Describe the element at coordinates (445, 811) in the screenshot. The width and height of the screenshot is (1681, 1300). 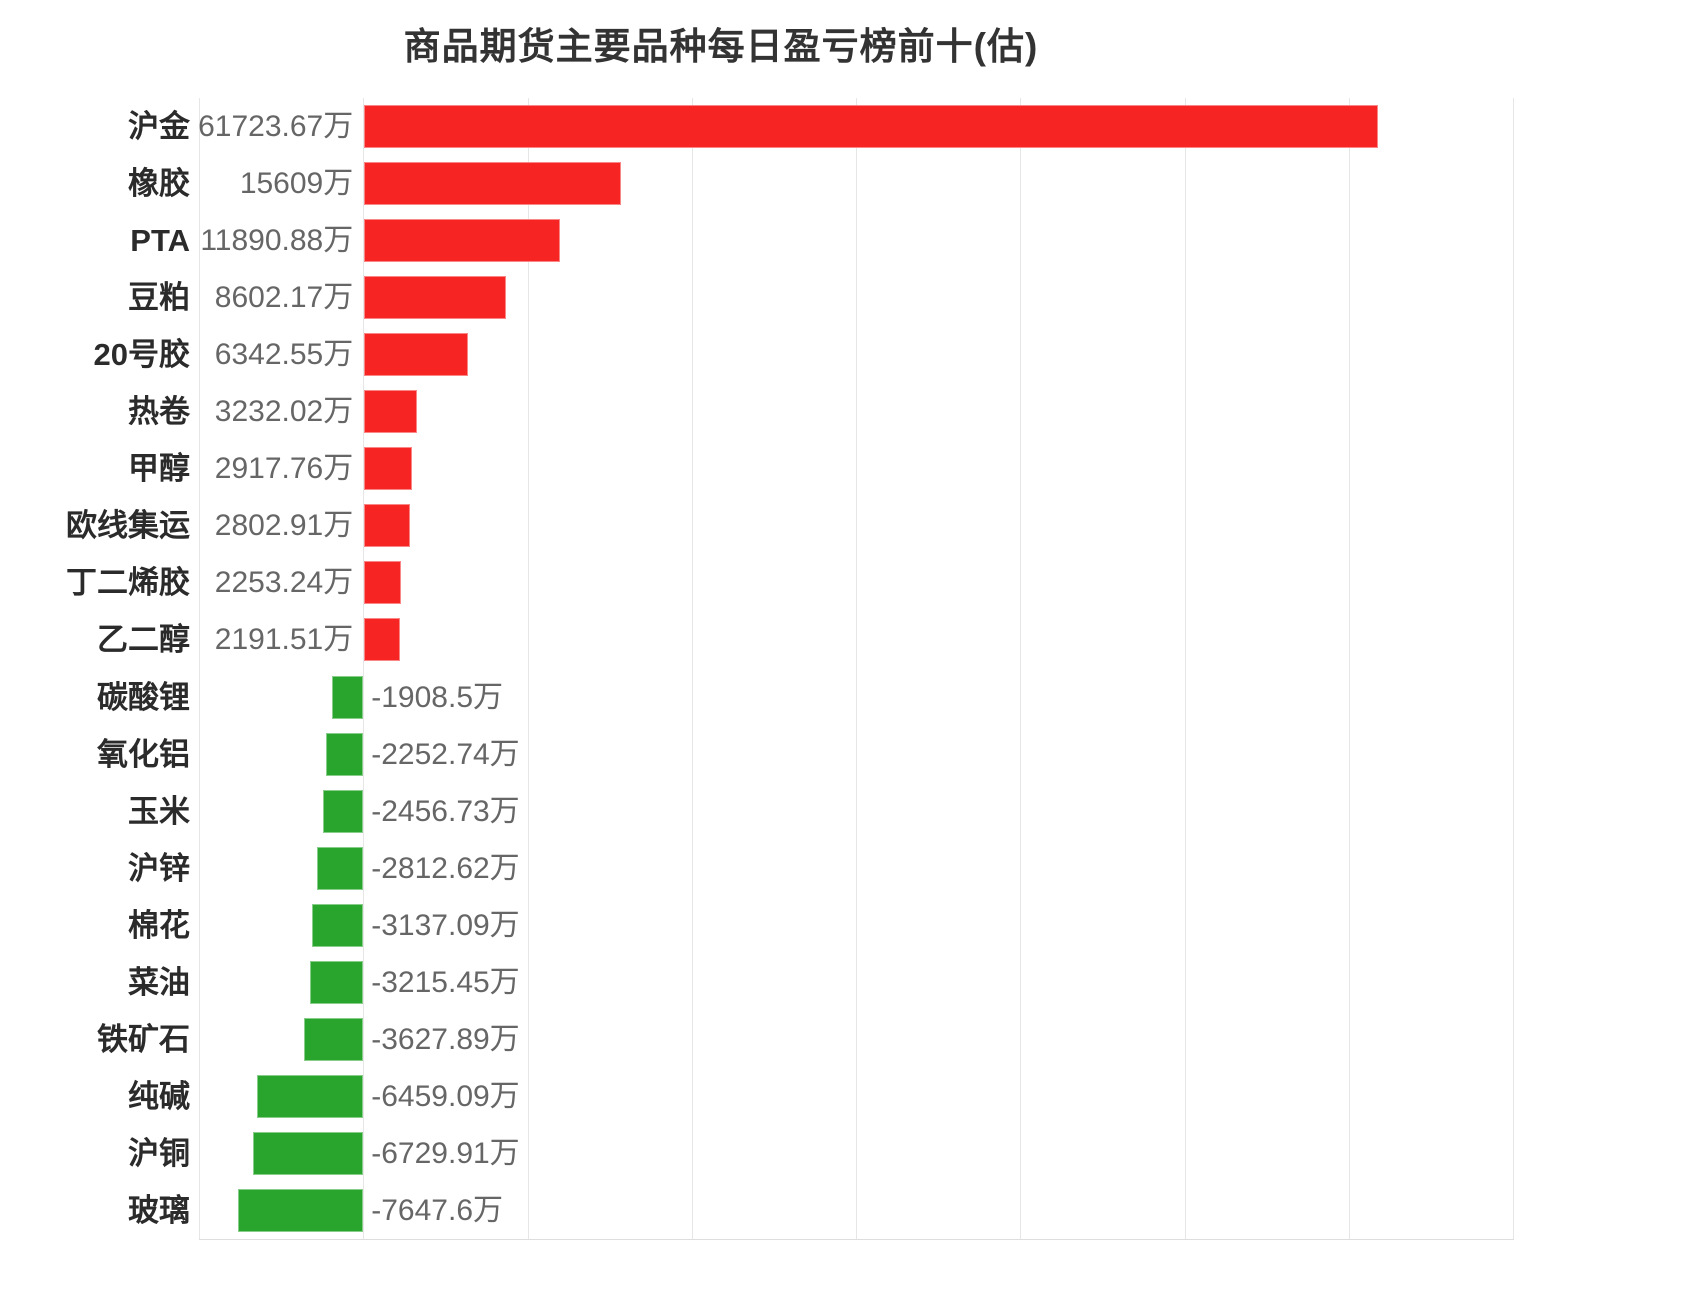
I see `value-label: -2456.73万` at that location.